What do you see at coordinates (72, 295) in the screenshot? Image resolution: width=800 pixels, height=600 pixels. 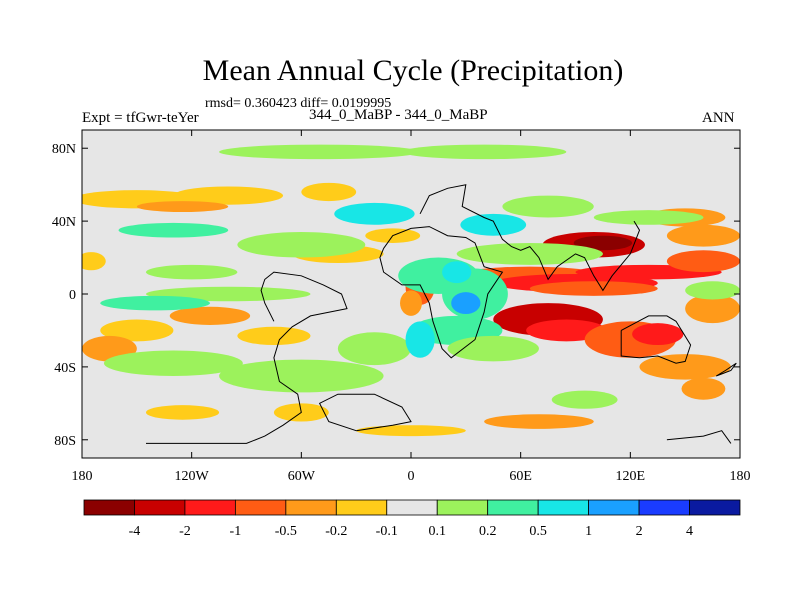 I see `y-tick-label: 0` at bounding box center [72, 295].